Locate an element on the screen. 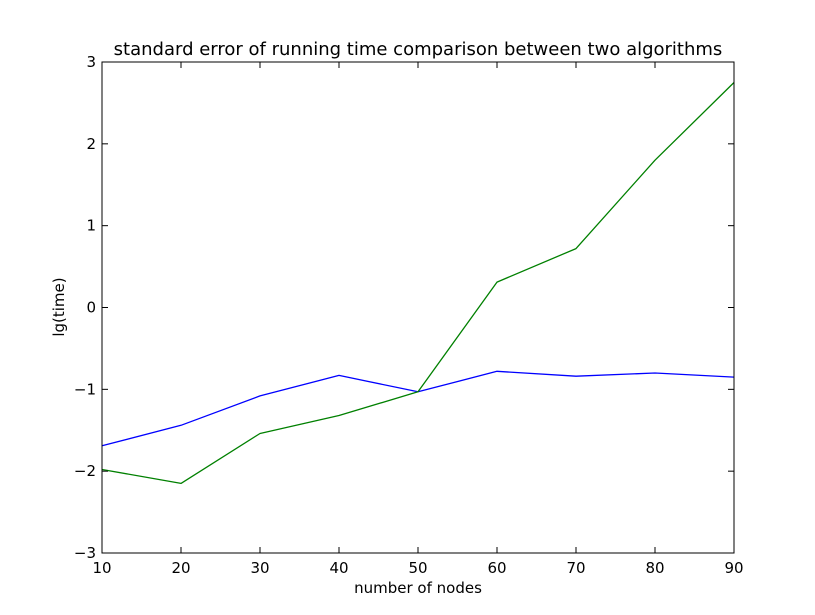  x-tick-label: 20 is located at coordinates (180, 568).